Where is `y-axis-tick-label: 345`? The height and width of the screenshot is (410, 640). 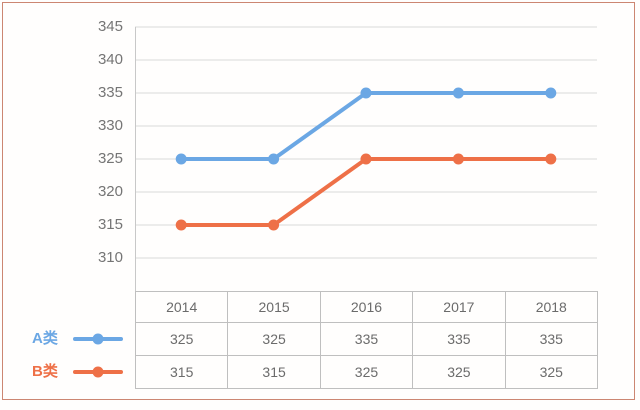
y-axis-tick-label: 345 is located at coordinates (110, 26).